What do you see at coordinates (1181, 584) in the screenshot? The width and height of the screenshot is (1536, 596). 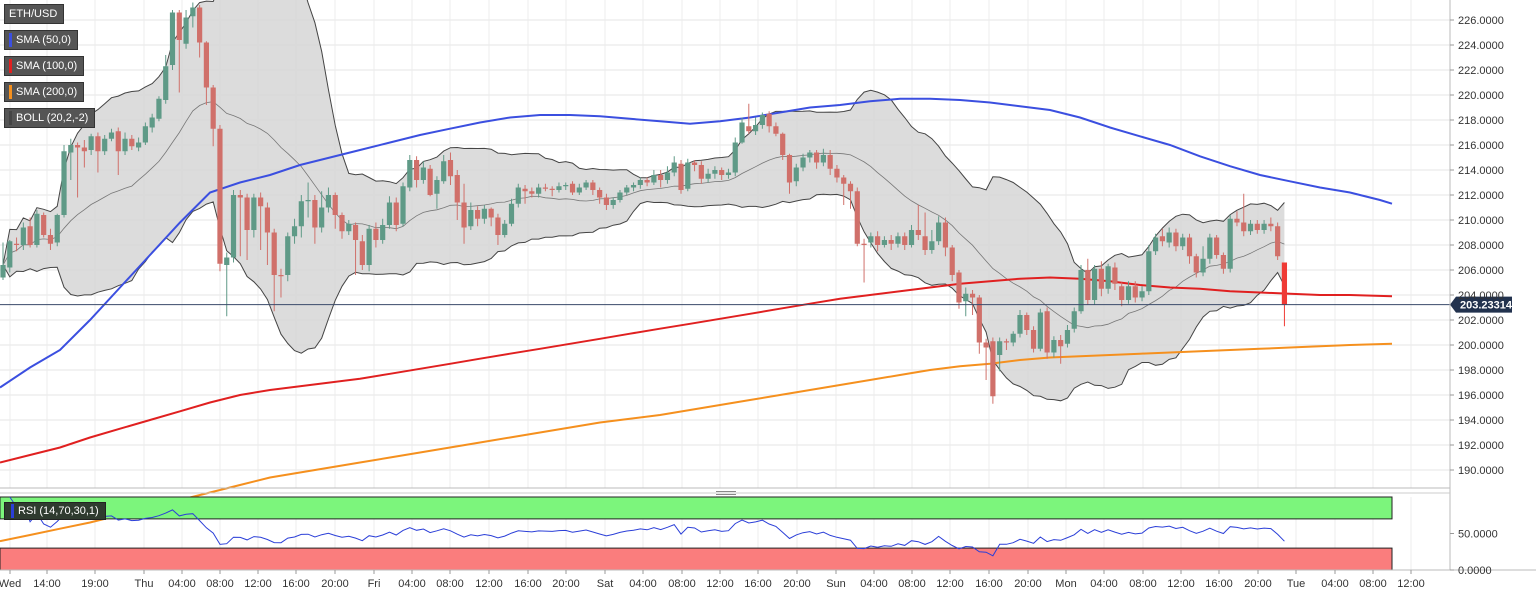 I see `x-tick-label: 12:00` at bounding box center [1181, 584].